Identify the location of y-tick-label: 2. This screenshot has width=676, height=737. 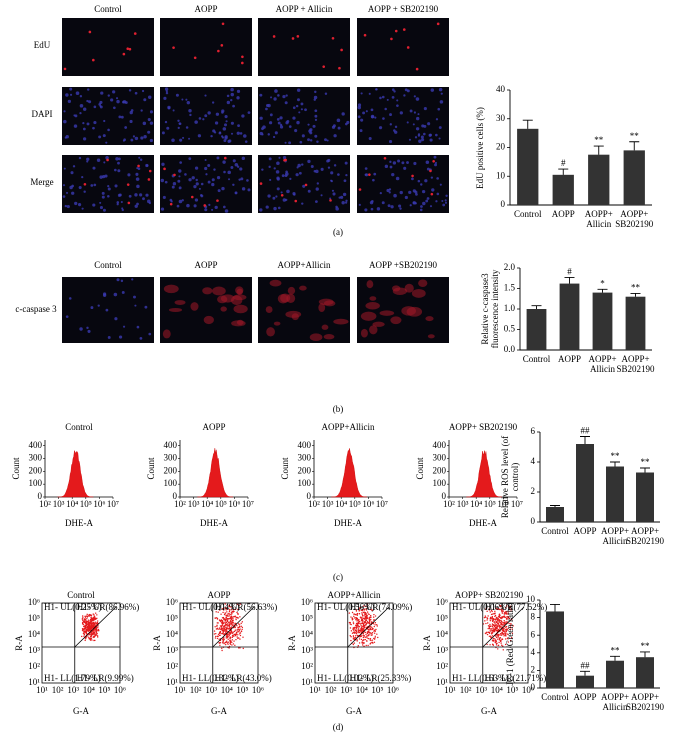
(533, 491).